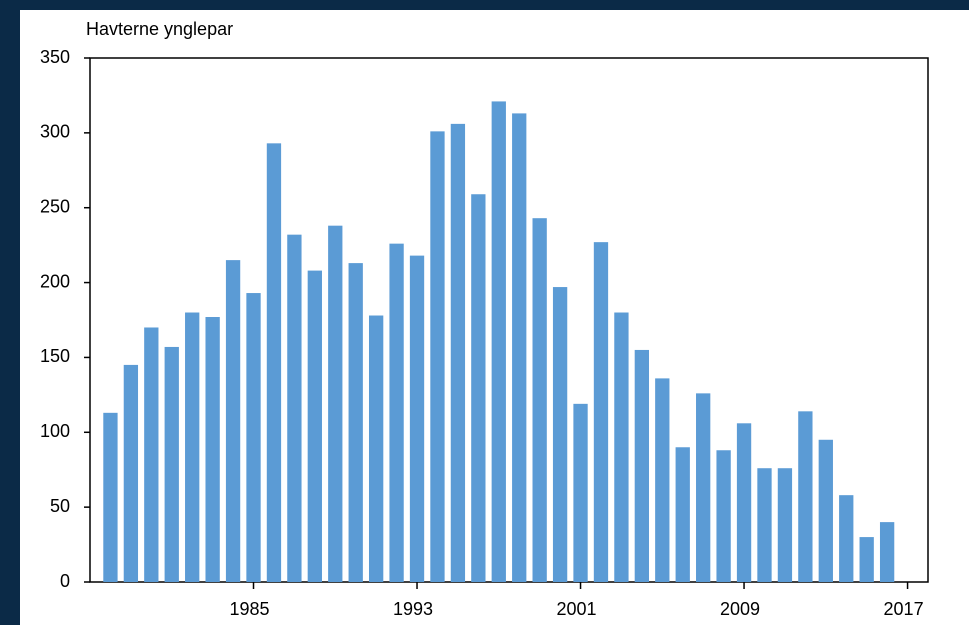  Describe the element at coordinates (740, 609) in the screenshot. I see `x-tick-label: 2009` at that location.